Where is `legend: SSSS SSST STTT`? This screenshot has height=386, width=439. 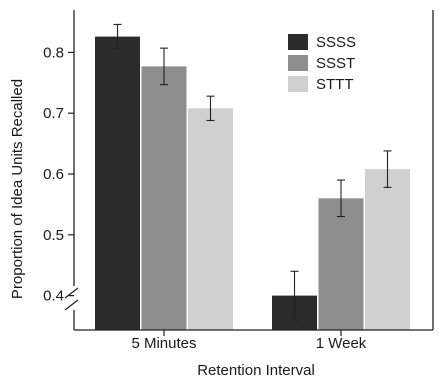 legend: SSSS SSST STTT is located at coordinates (322, 63).